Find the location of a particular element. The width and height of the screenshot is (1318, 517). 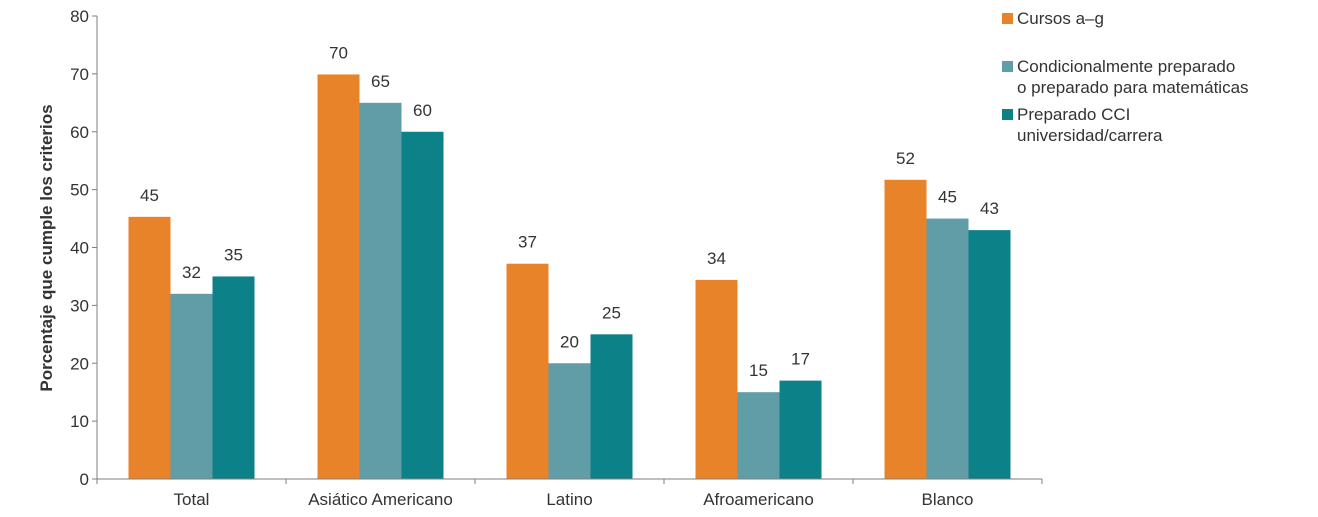

y-tick-label: 50 is located at coordinates (79, 190).